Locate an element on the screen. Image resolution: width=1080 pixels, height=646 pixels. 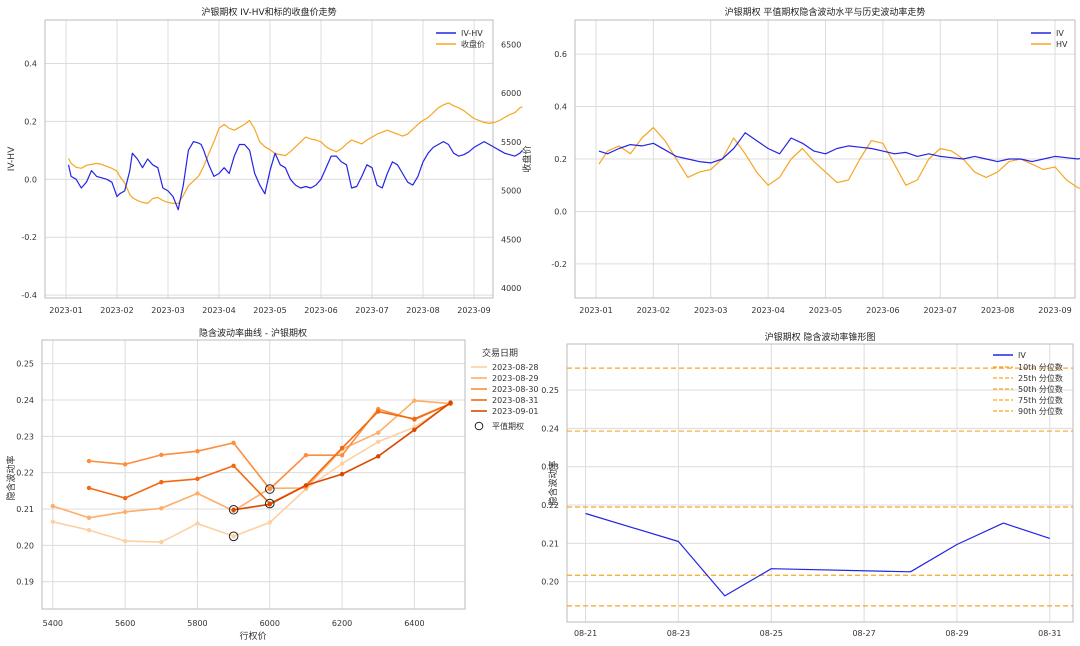
legend-label: 10th 分位数 is located at coordinates (1040, 367).